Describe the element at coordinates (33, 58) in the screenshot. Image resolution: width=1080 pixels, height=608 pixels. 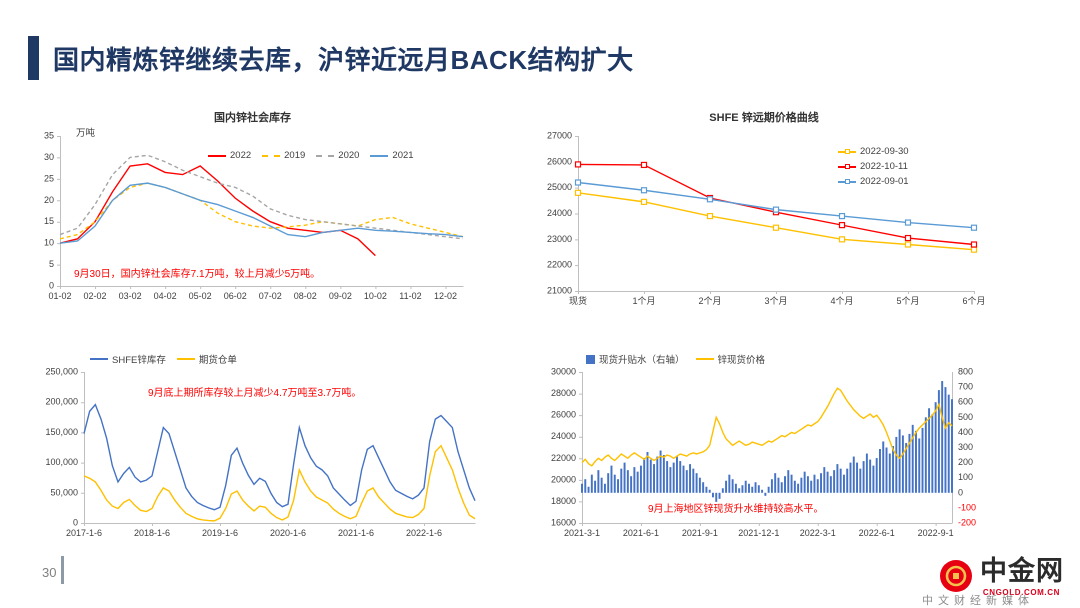
I see `title-accent-bar` at that location.